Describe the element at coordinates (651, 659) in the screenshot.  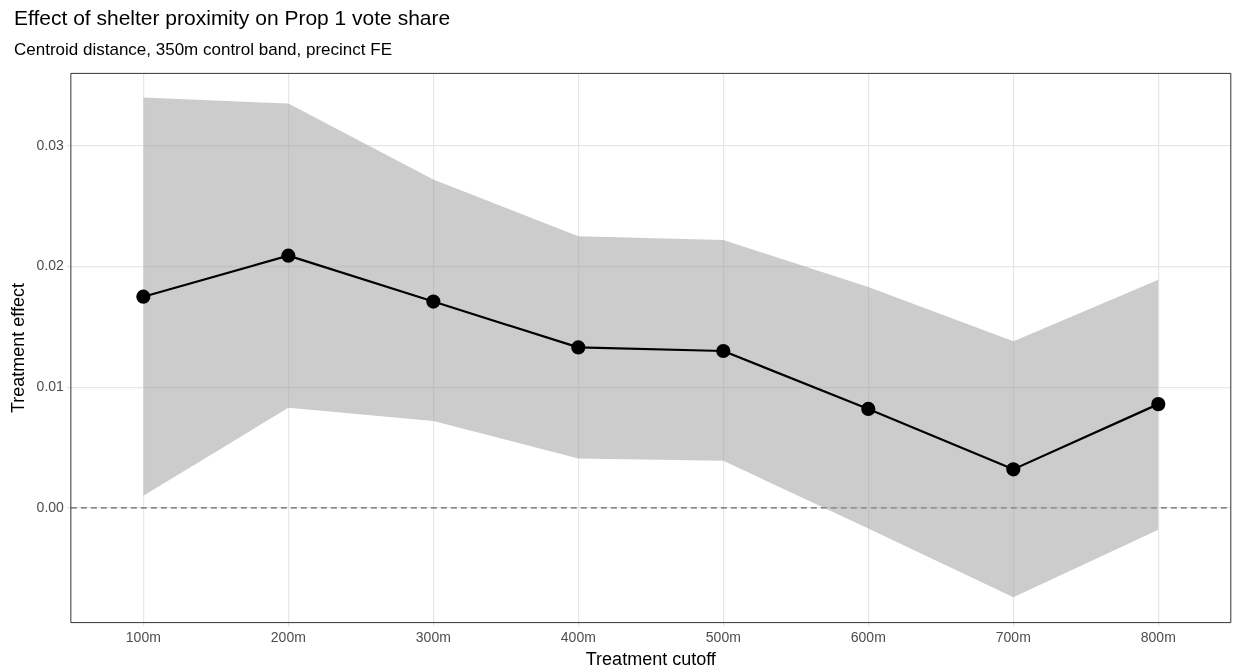
I see `x-axis-title: Treatment cutoff` at that location.